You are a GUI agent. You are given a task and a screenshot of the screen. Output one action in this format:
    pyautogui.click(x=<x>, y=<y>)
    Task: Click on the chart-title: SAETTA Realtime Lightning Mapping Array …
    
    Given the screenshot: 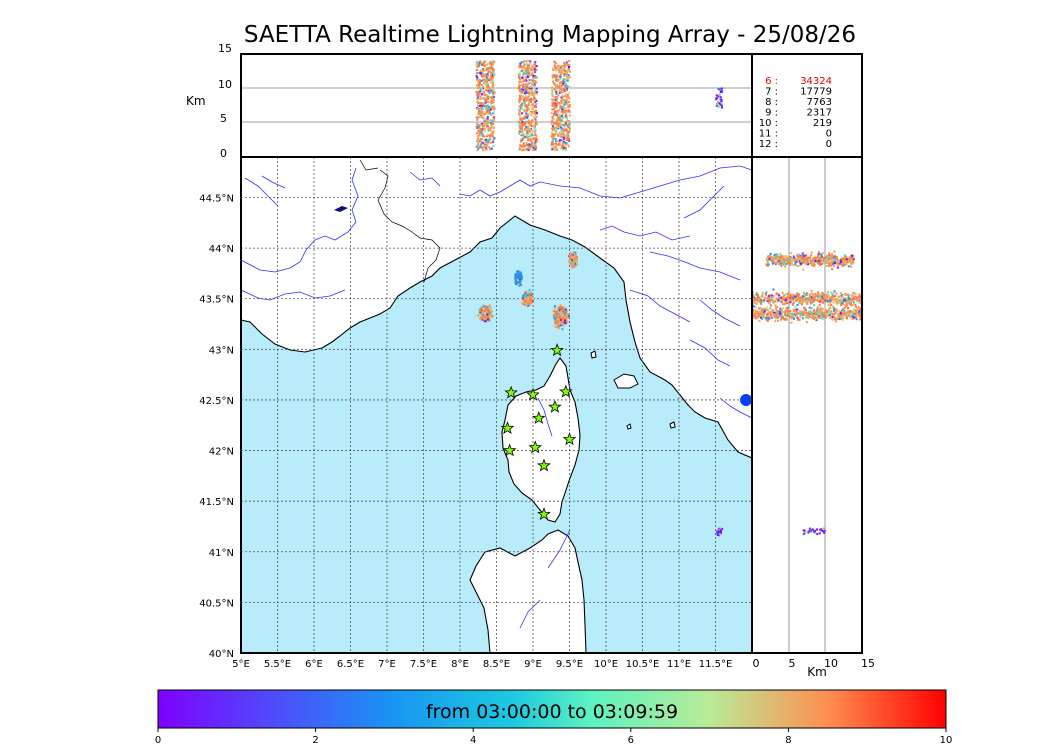 What is the action you would take?
    pyautogui.click(x=550, y=35)
    